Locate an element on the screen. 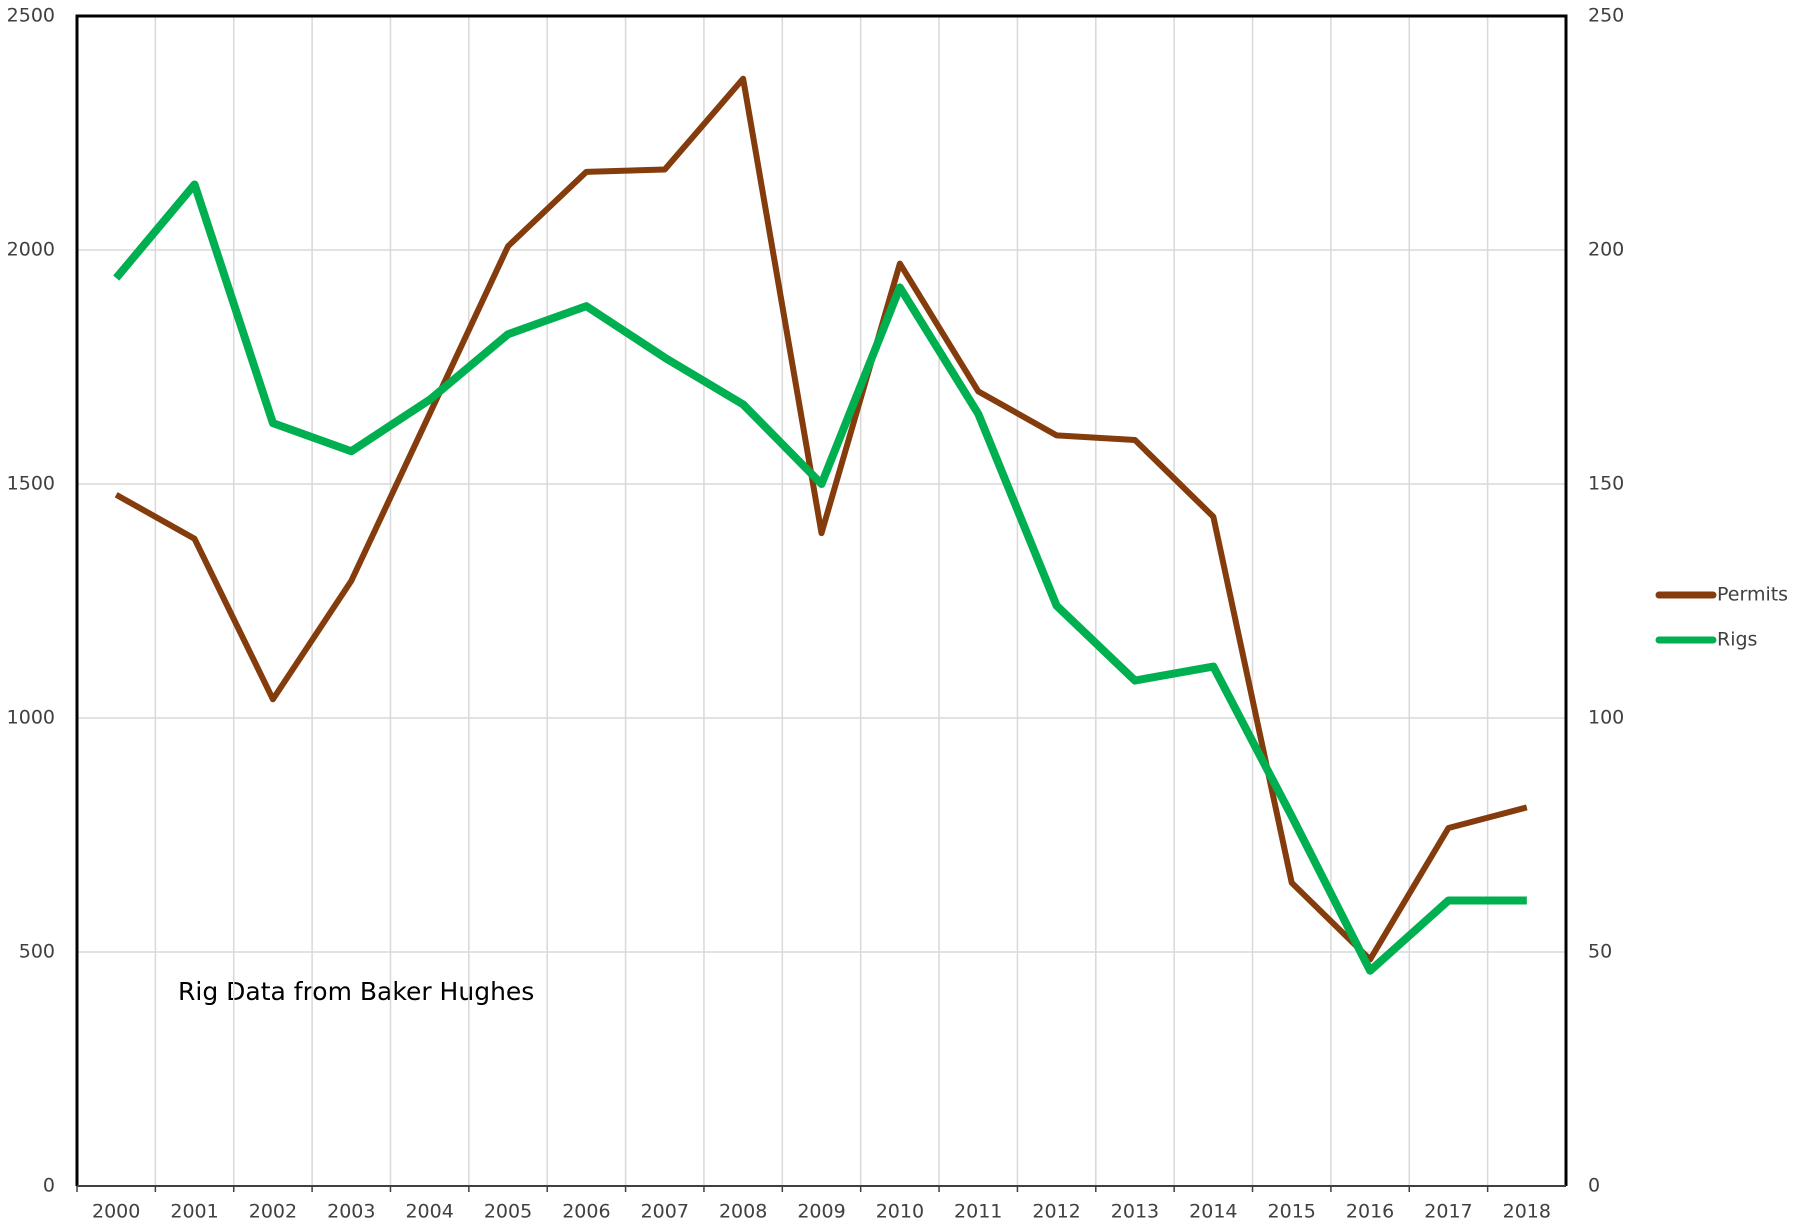 The height and width of the screenshot is (1225, 1812). x-tick-label: 2011 is located at coordinates (978, 1212).